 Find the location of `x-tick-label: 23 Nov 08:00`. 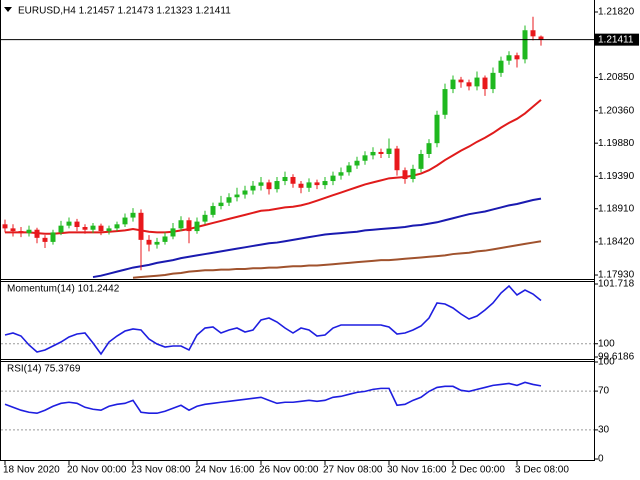

x-tick-label: 23 Nov 08:00 is located at coordinates (161, 470).